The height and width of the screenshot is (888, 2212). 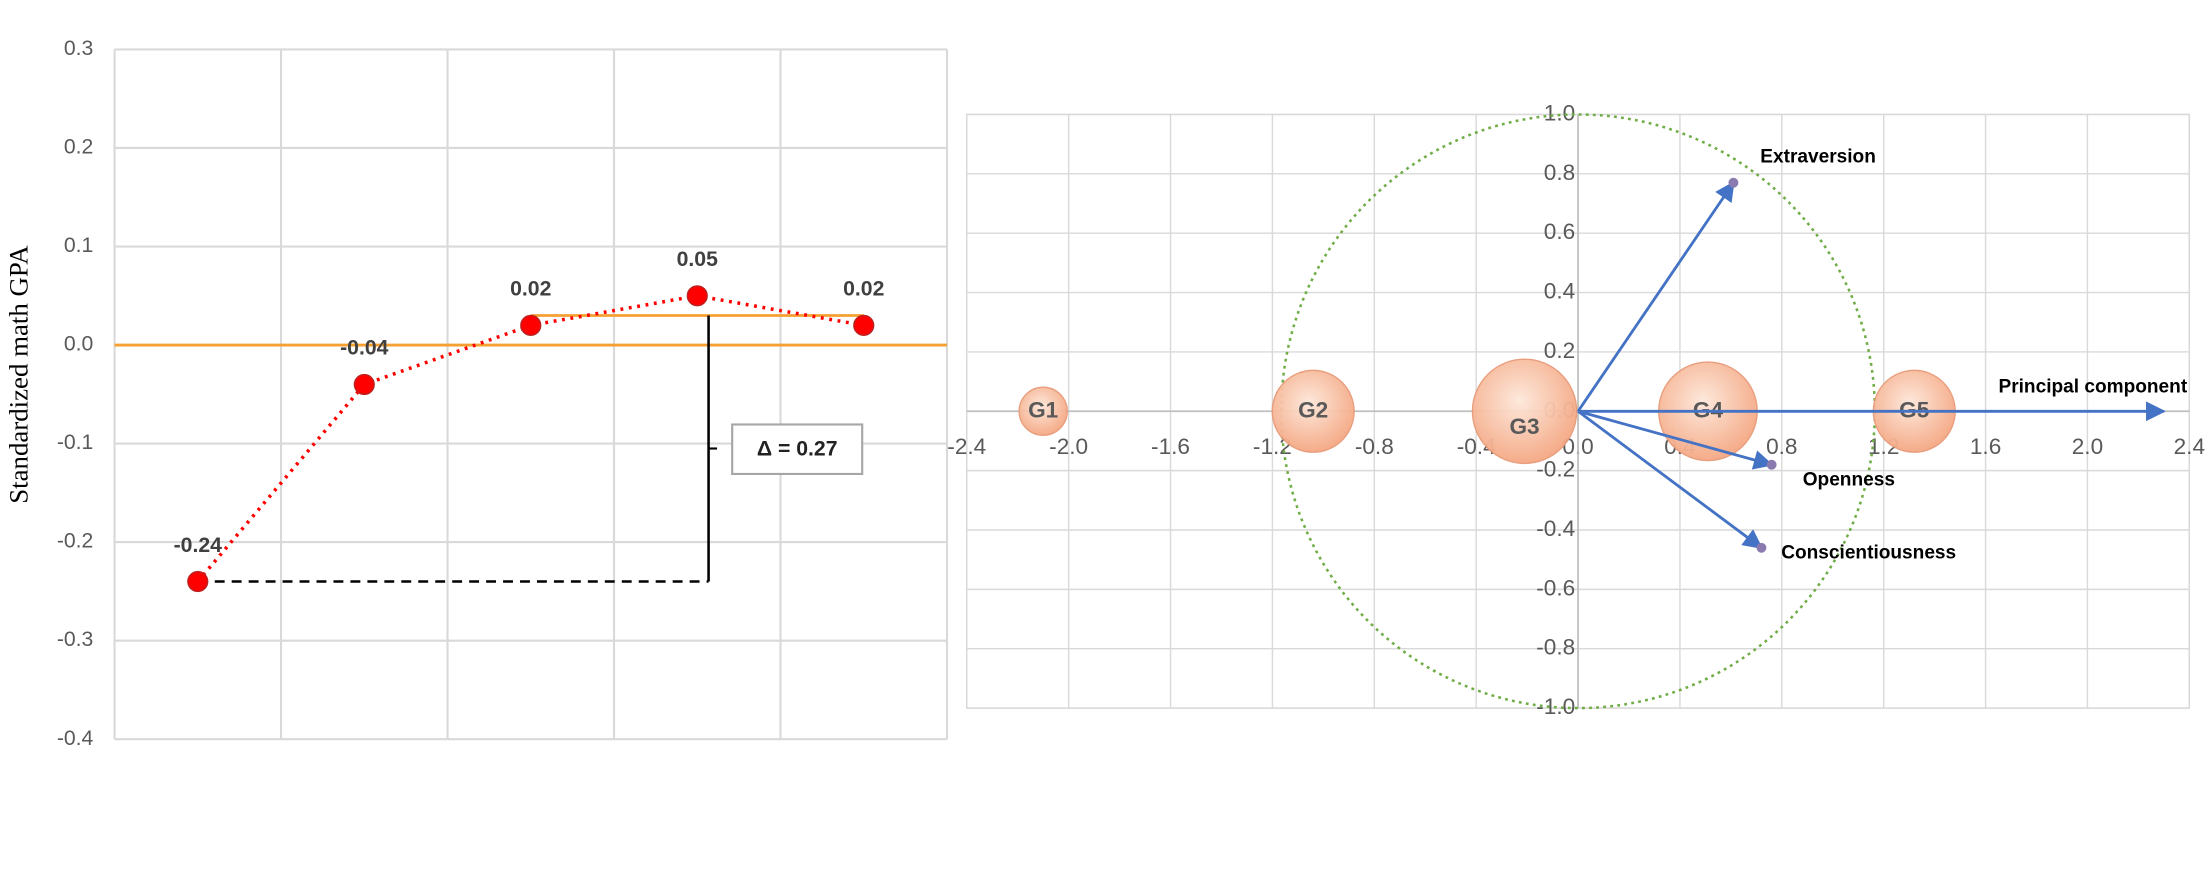 I want to click on y-tick-label: -0.2, so click(x=75, y=541).